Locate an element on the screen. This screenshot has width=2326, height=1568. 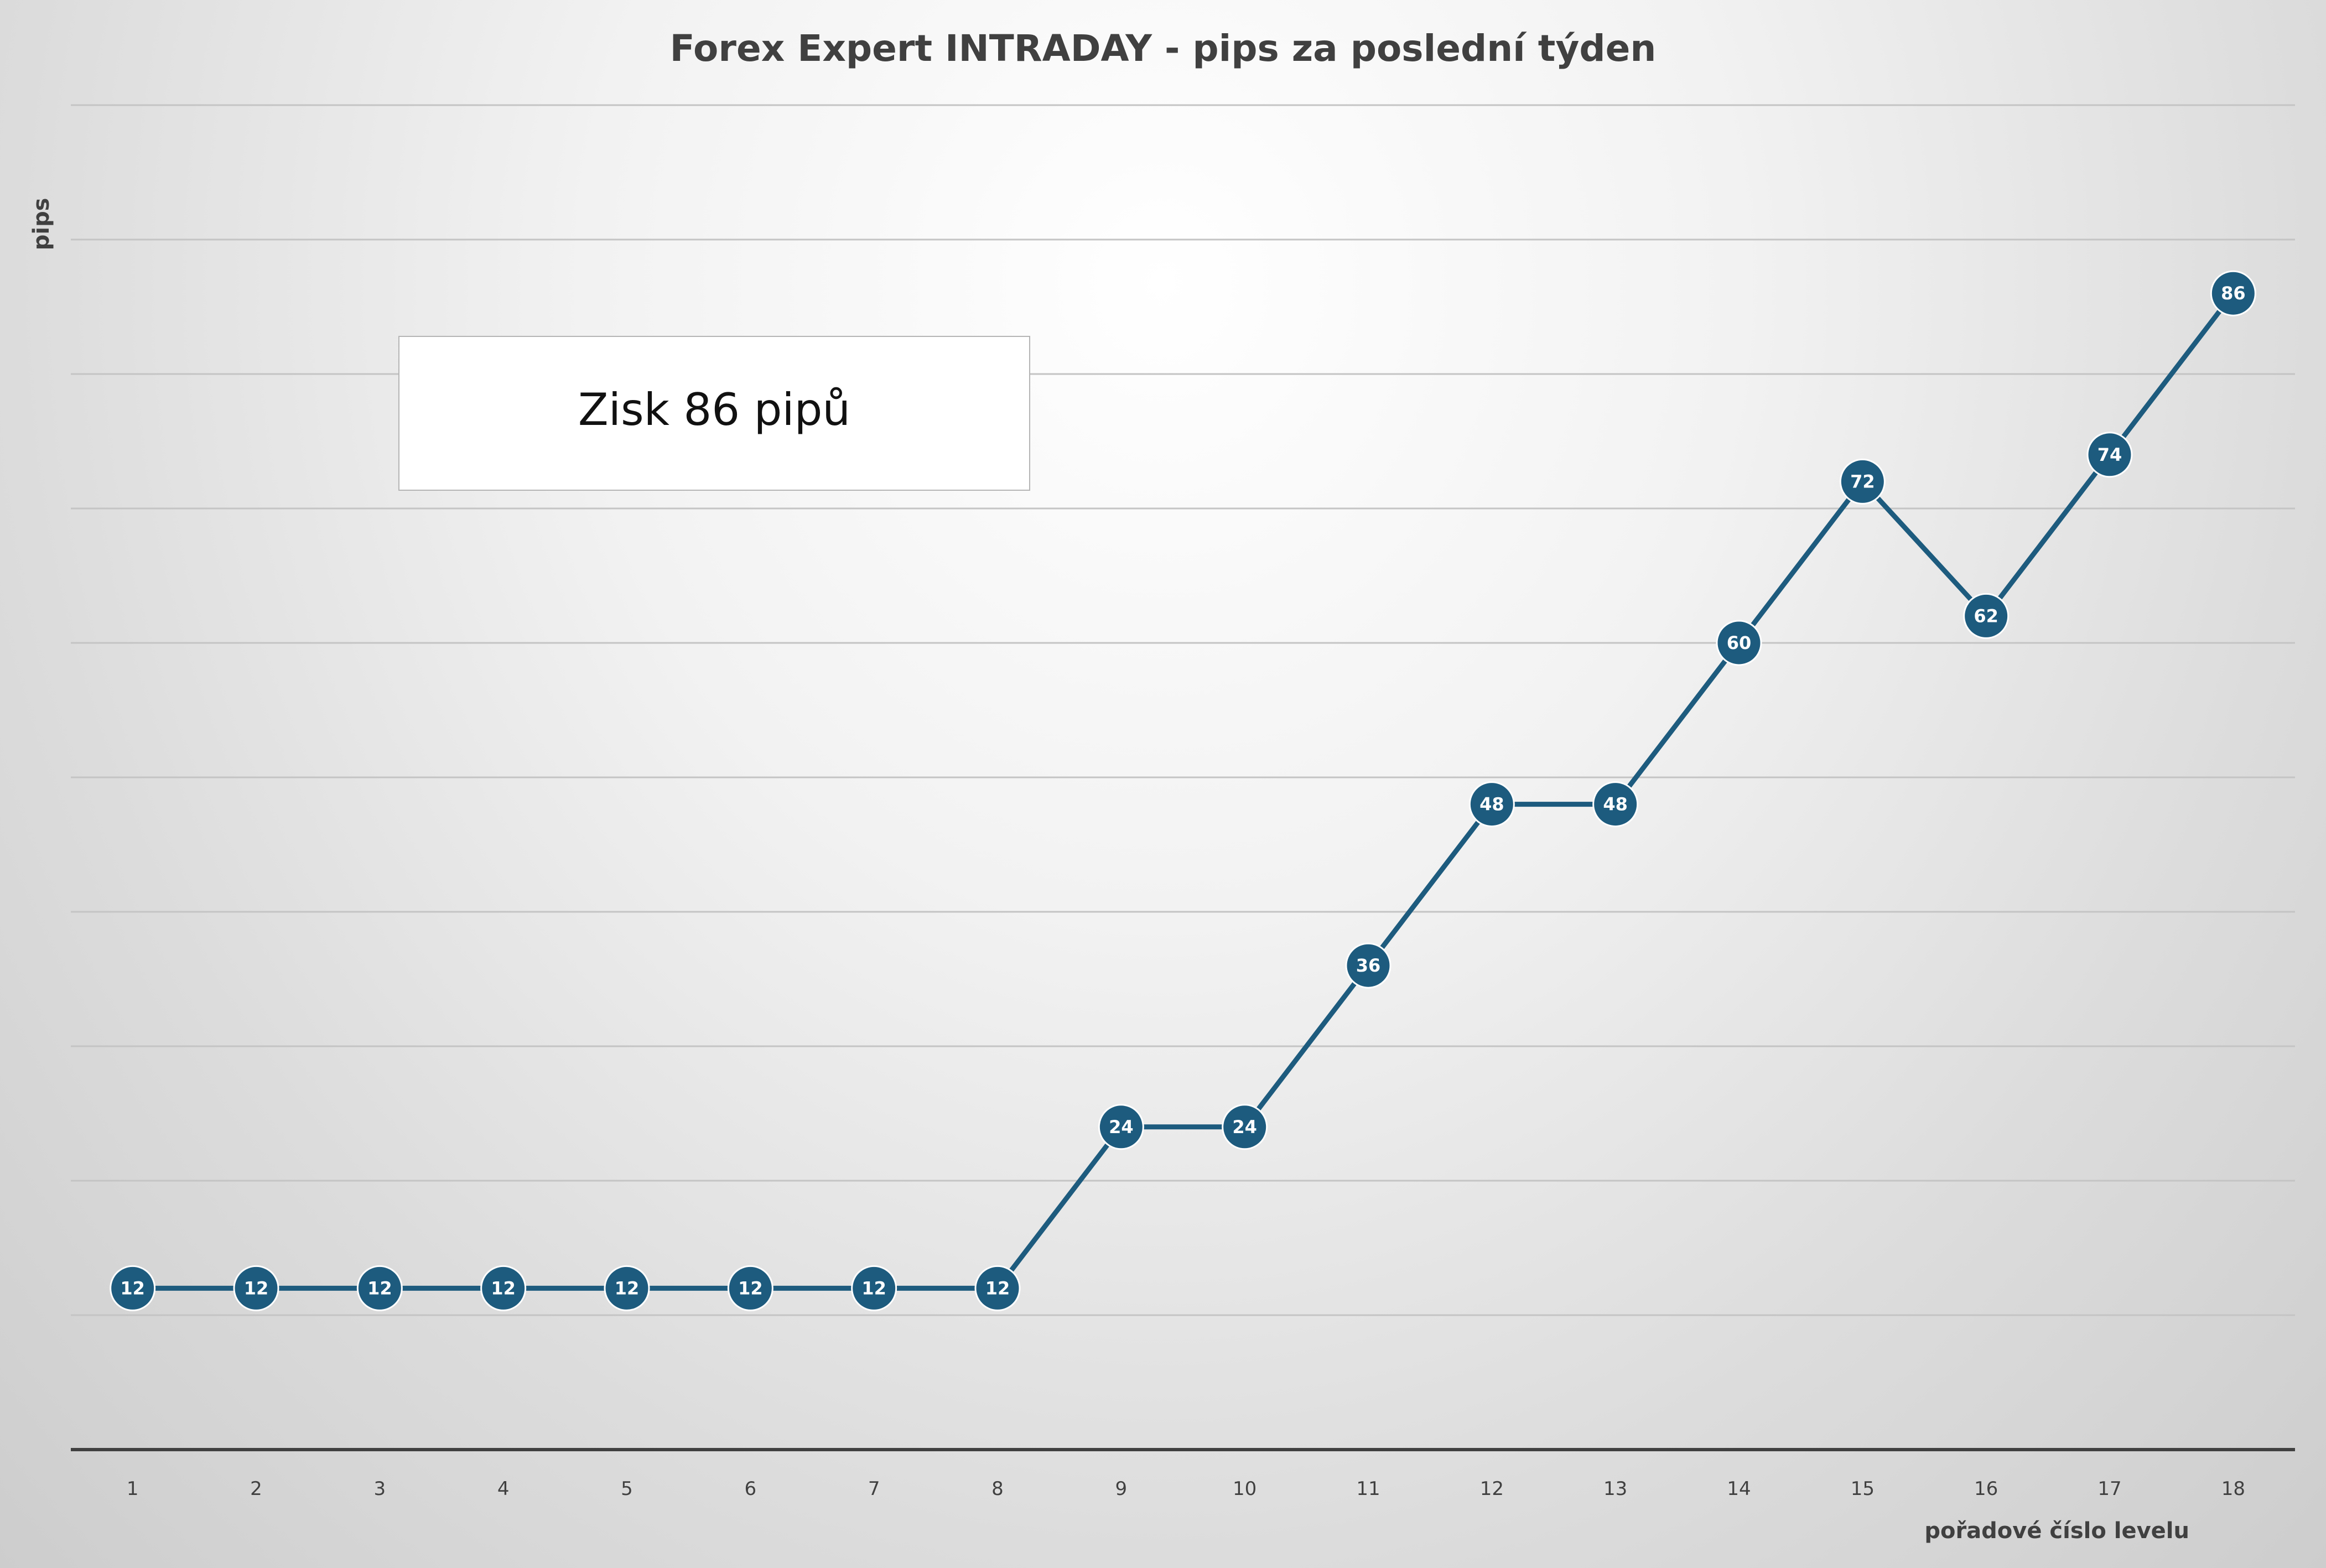
x-axis: 1 2 3 4 5 6 7 8 9 10 11 12 13 14 15 16 17 18 is located at coordinates (1183, 1474).